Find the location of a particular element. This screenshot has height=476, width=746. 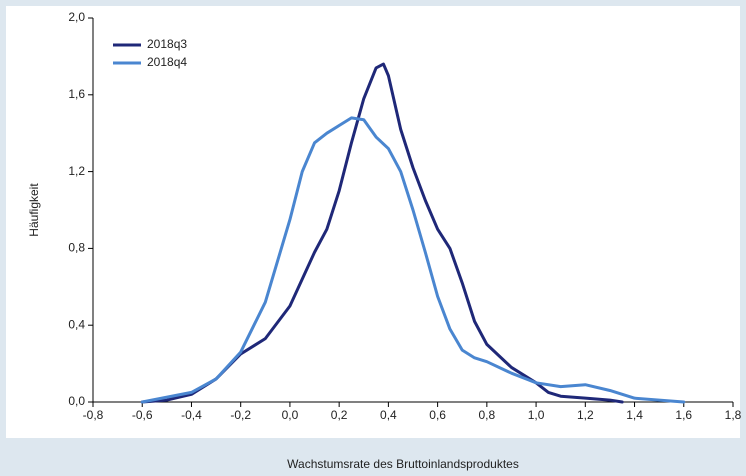

x-tick-label: 1,6 is located at coordinates (683, 415).